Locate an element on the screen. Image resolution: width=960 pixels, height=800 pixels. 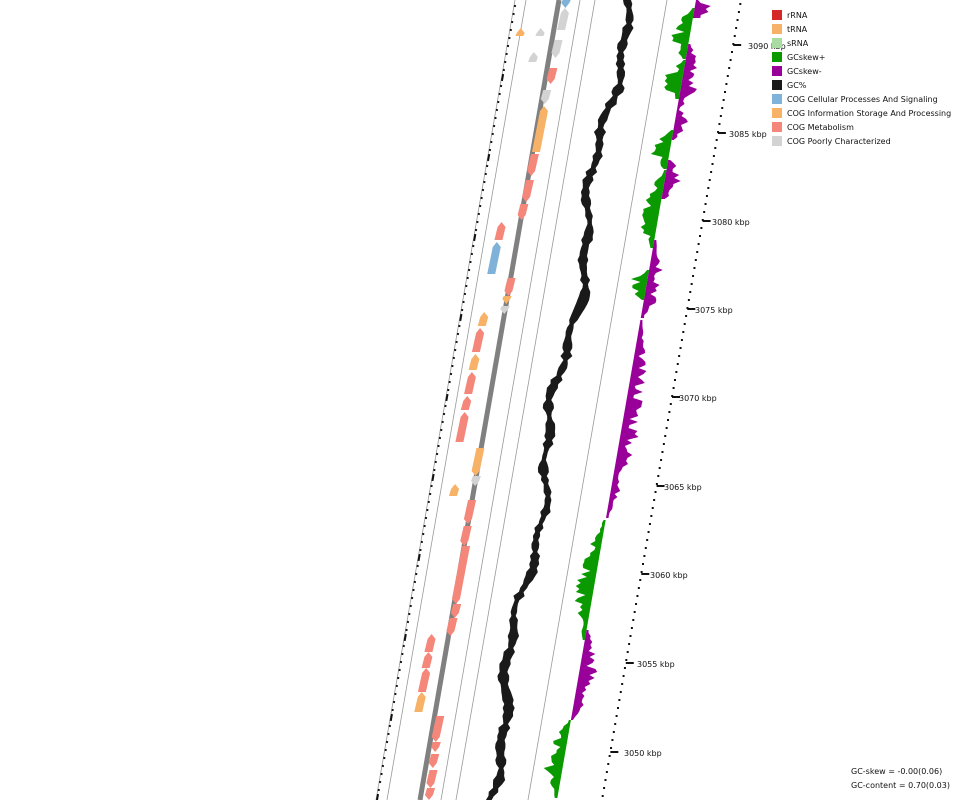
kbp-label-3090: 3090 kbp is located at coordinates (767, 46).